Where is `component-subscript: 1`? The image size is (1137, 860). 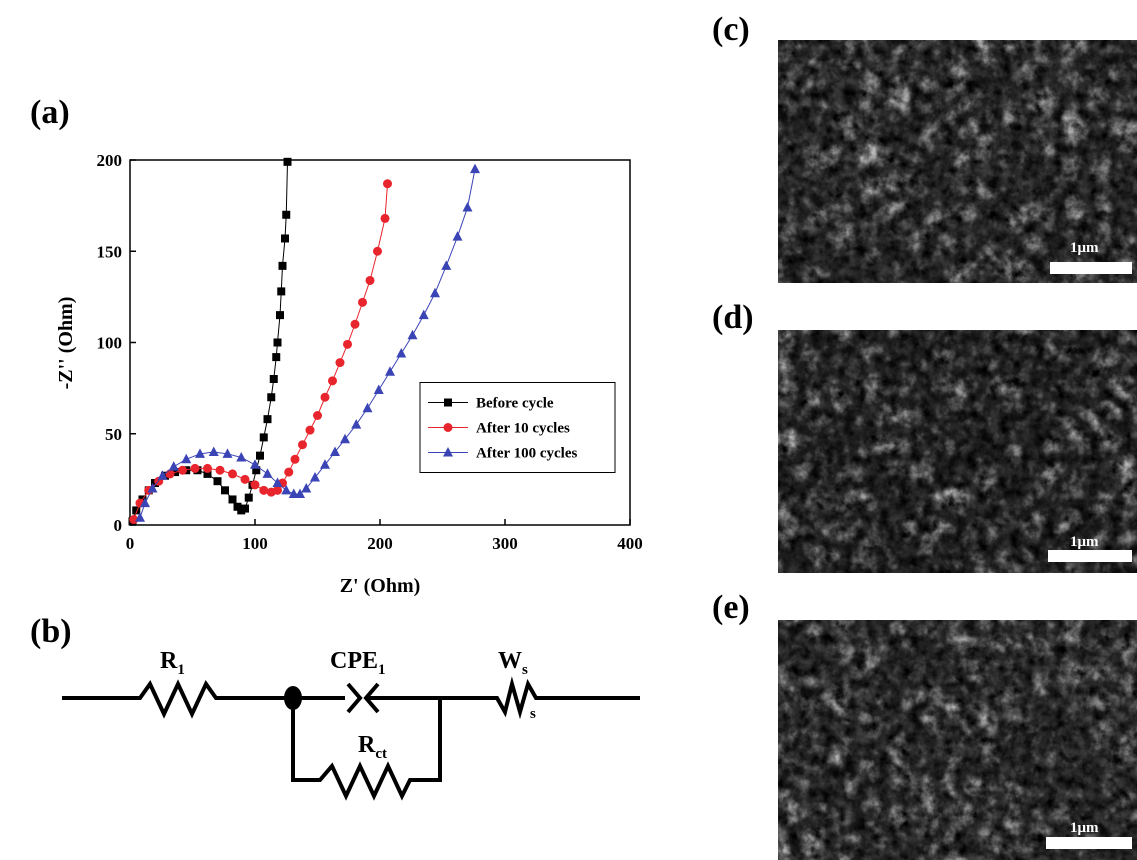
component-subscript: 1 is located at coordinates (181, 670).